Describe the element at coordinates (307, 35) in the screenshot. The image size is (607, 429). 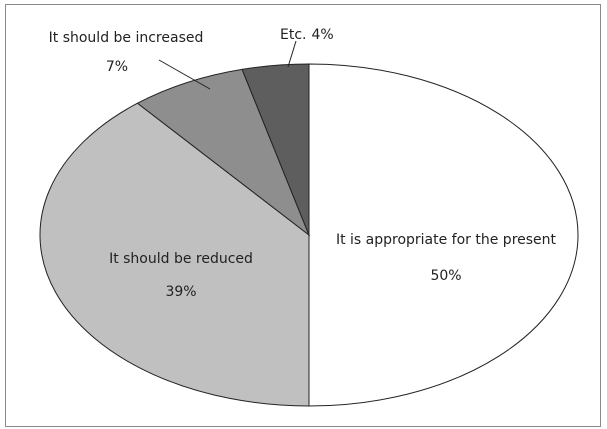
I see `slice-label-etc: Etc. 4%` at that location.